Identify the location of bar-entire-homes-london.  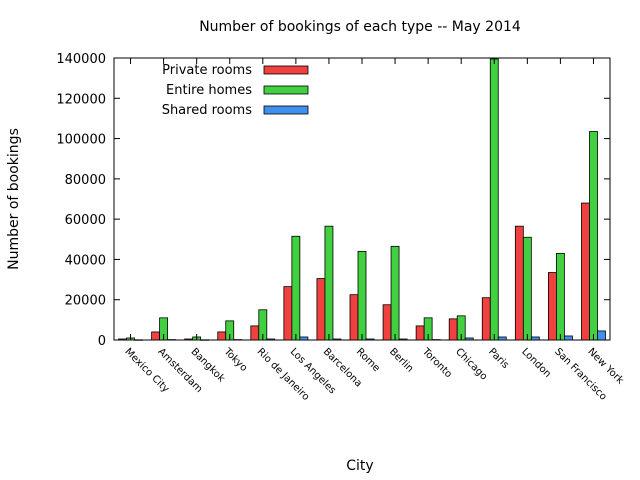
(527, 288).